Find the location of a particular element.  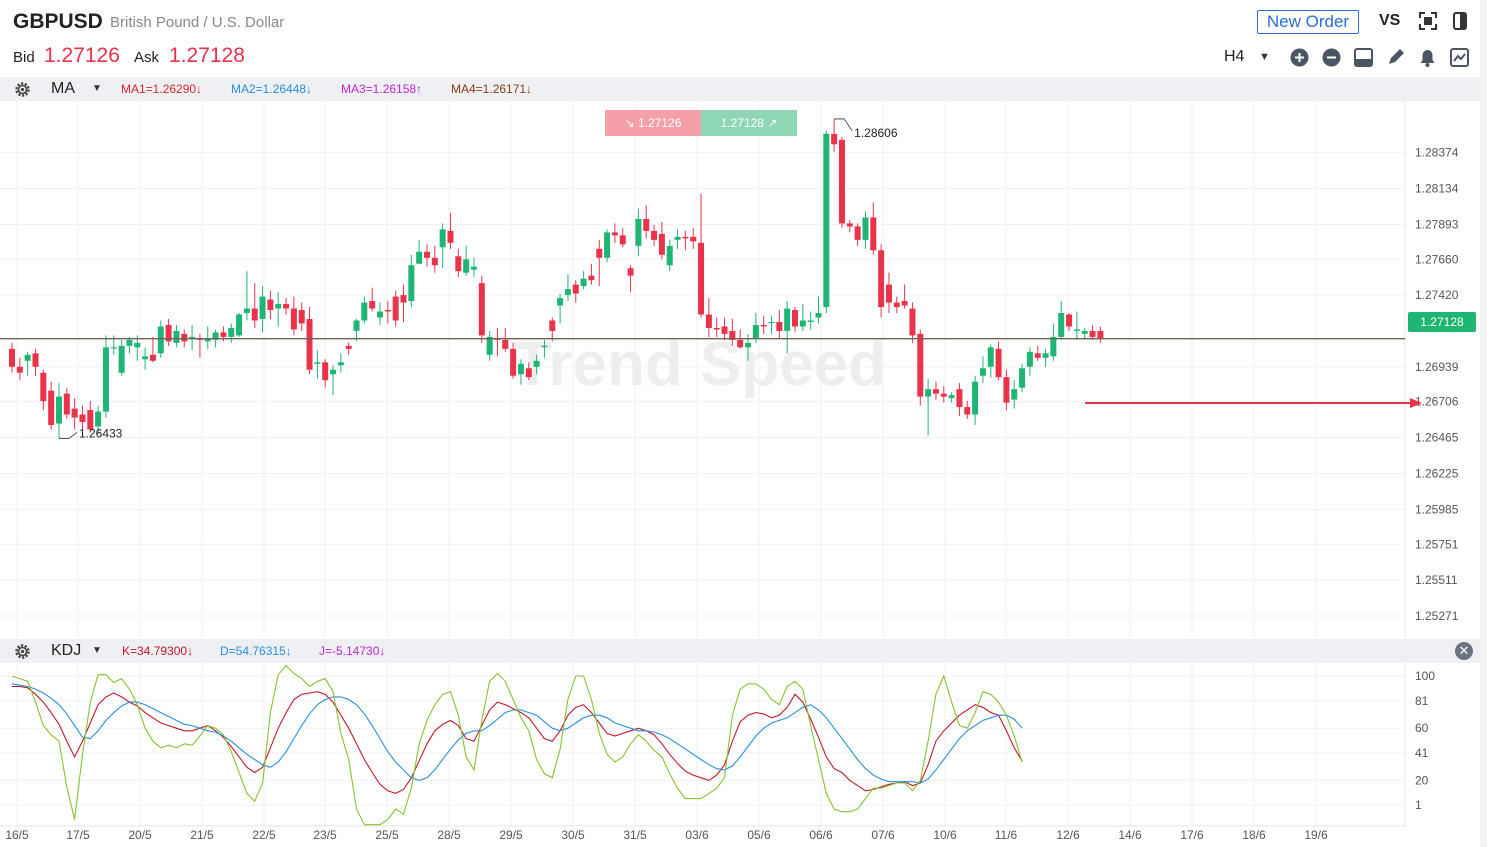

buy-price-badge: 1.27128 ↗ is located at coordinates (749, 123).